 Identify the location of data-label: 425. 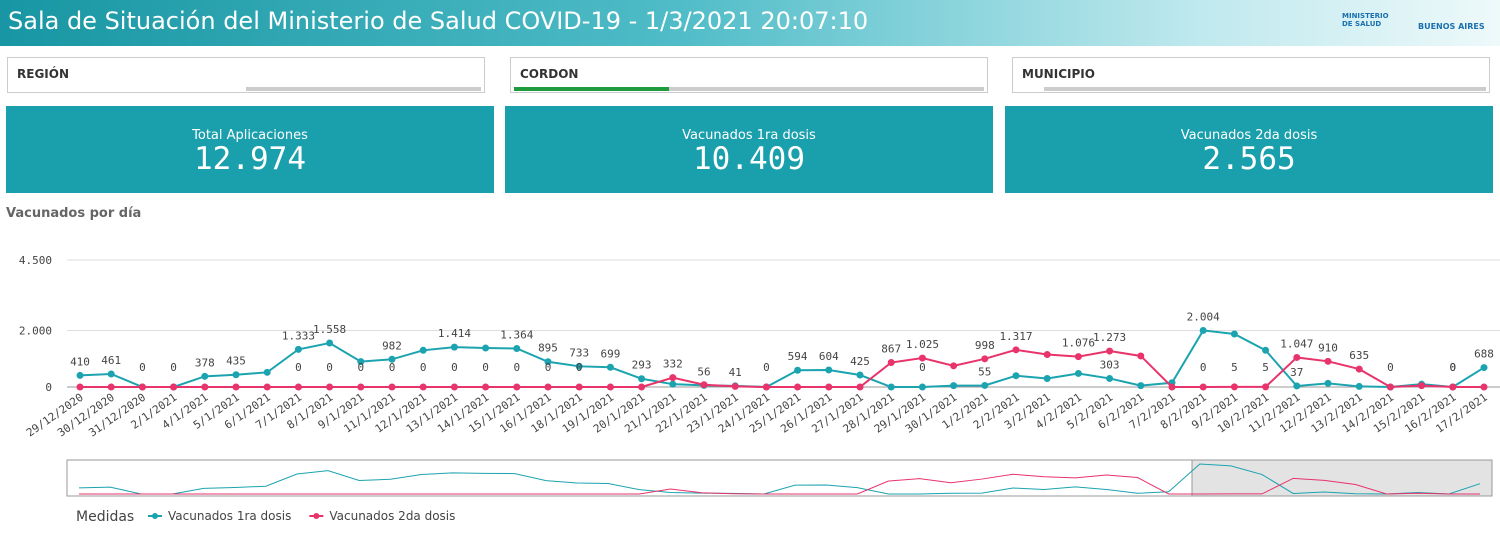
(860, 361).